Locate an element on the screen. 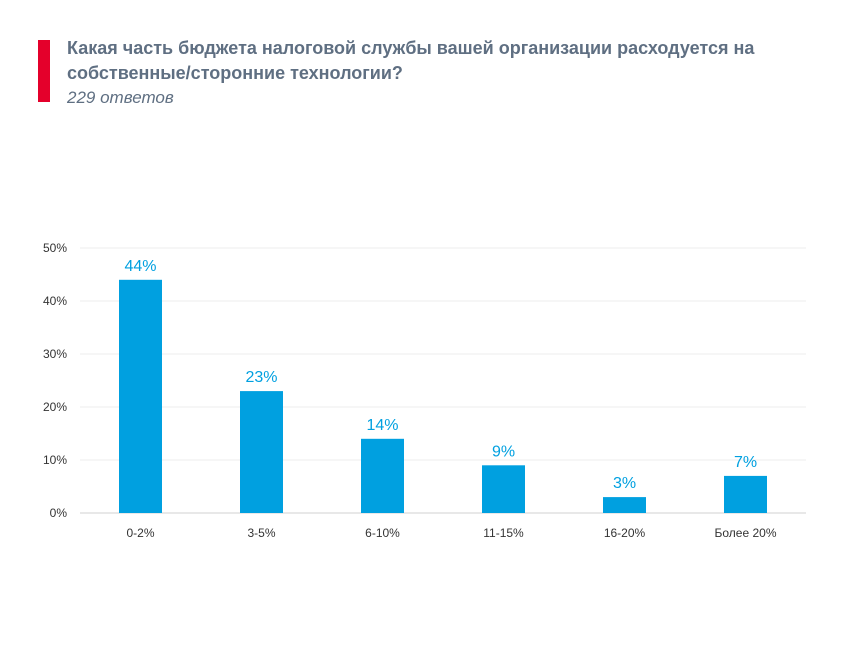 The width and height of the screenshot is (842, 665). data-label: 9% is located at coordinates (503, 451).